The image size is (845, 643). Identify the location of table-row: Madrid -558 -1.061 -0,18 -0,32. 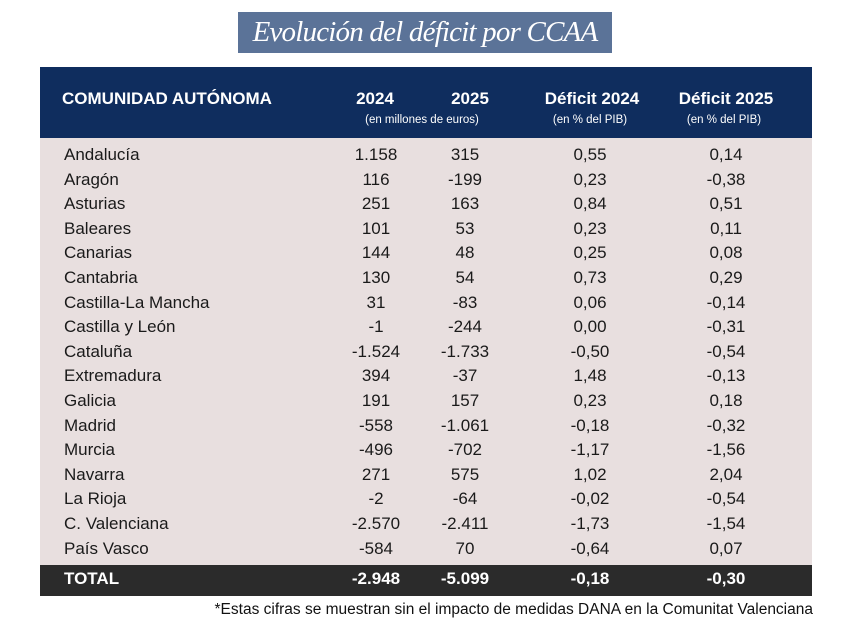
(426, 428).